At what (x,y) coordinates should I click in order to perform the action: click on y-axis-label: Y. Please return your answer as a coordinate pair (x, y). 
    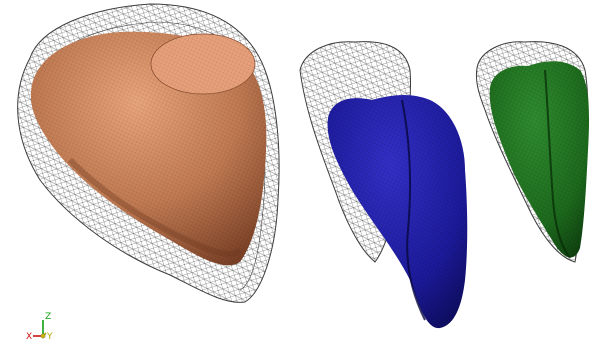
    Looking at the image, I should click on (49, 337).